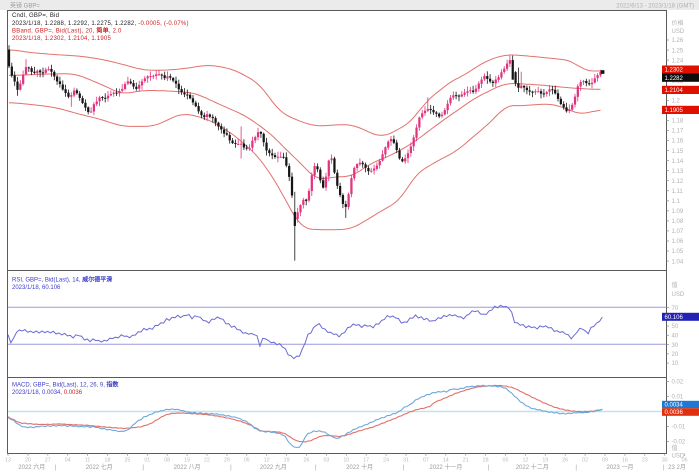  I want to click on svg-text: 0.0034, so click(674, 406).